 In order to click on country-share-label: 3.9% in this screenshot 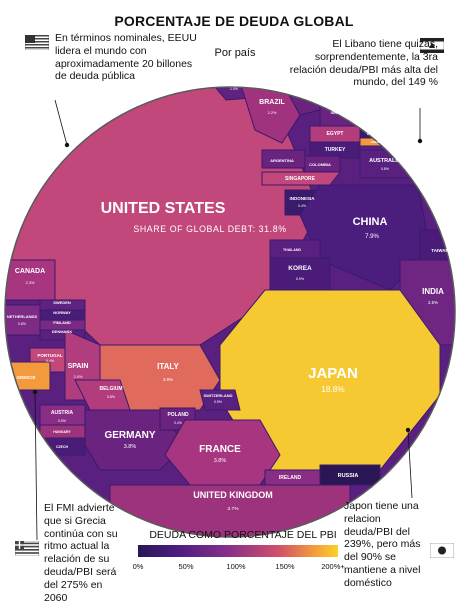, I will do `click(168, 379)`.